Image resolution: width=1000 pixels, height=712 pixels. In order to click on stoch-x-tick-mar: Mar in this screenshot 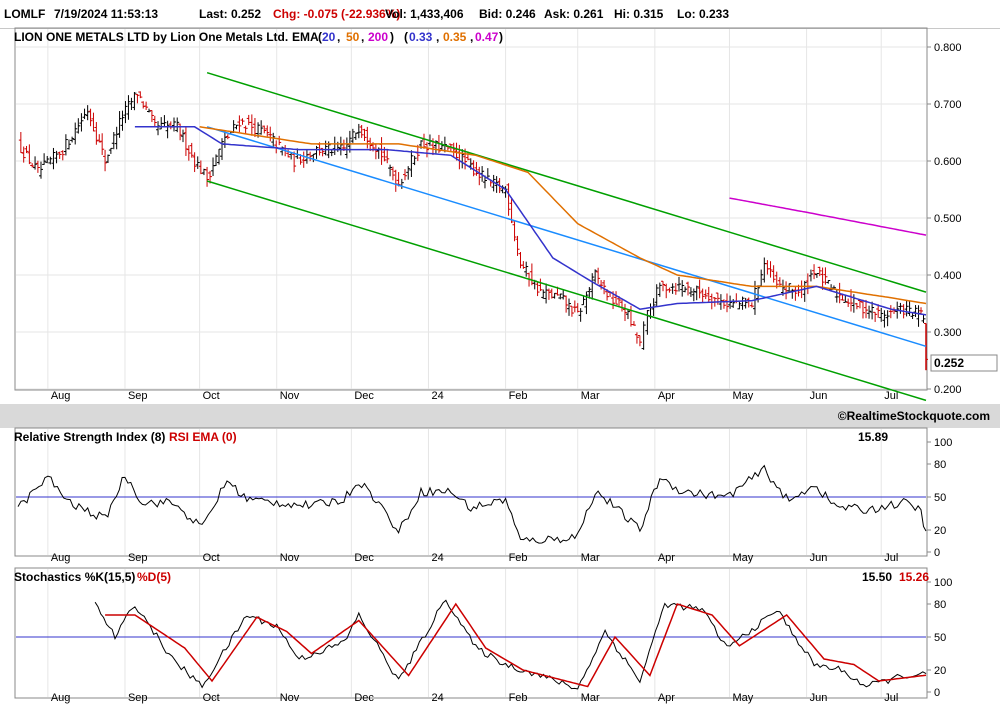, I will do `click(590, 698)`.